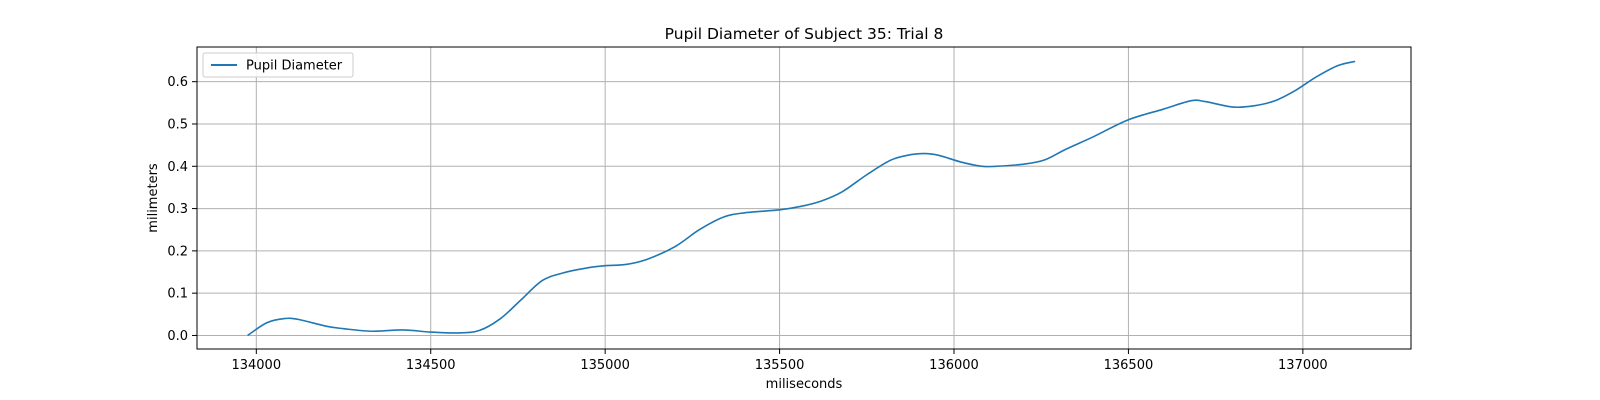  I want to click on y-tick-label: 0.3, so click(177, 209).